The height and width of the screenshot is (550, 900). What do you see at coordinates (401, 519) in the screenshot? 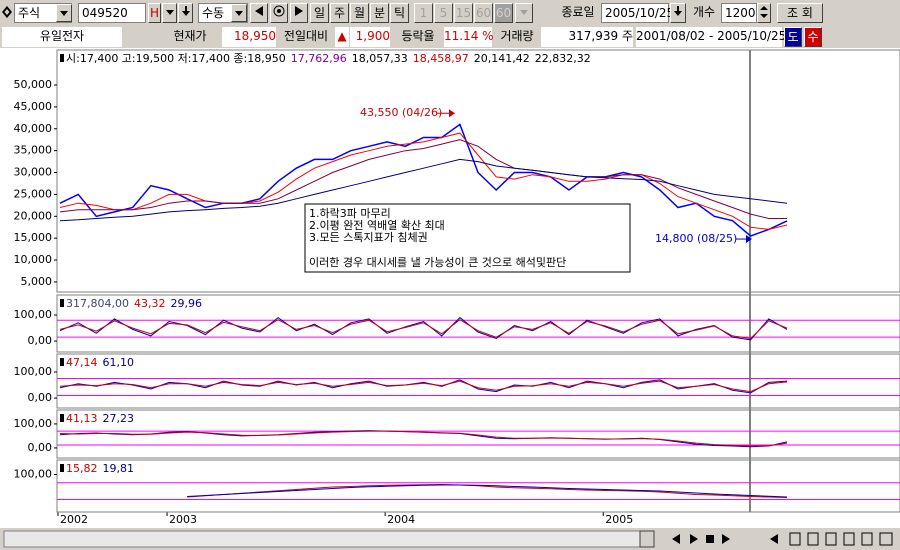
I see `x-tick-label: 2004` at bounding box center [401, 519].